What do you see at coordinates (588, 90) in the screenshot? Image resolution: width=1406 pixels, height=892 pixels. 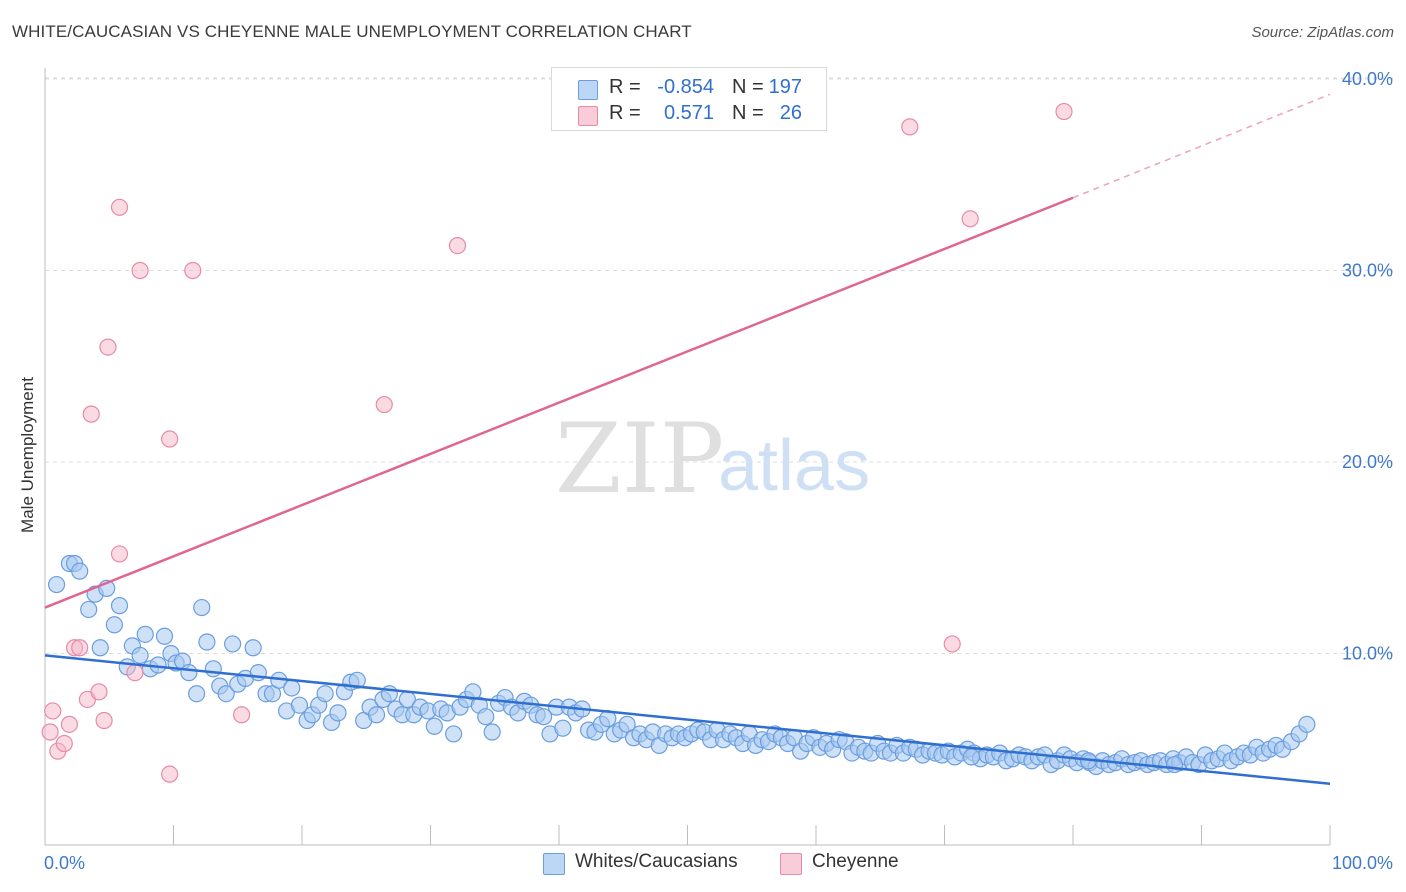 I see `legend-swatch-whites` at bounding box center [588, 90].